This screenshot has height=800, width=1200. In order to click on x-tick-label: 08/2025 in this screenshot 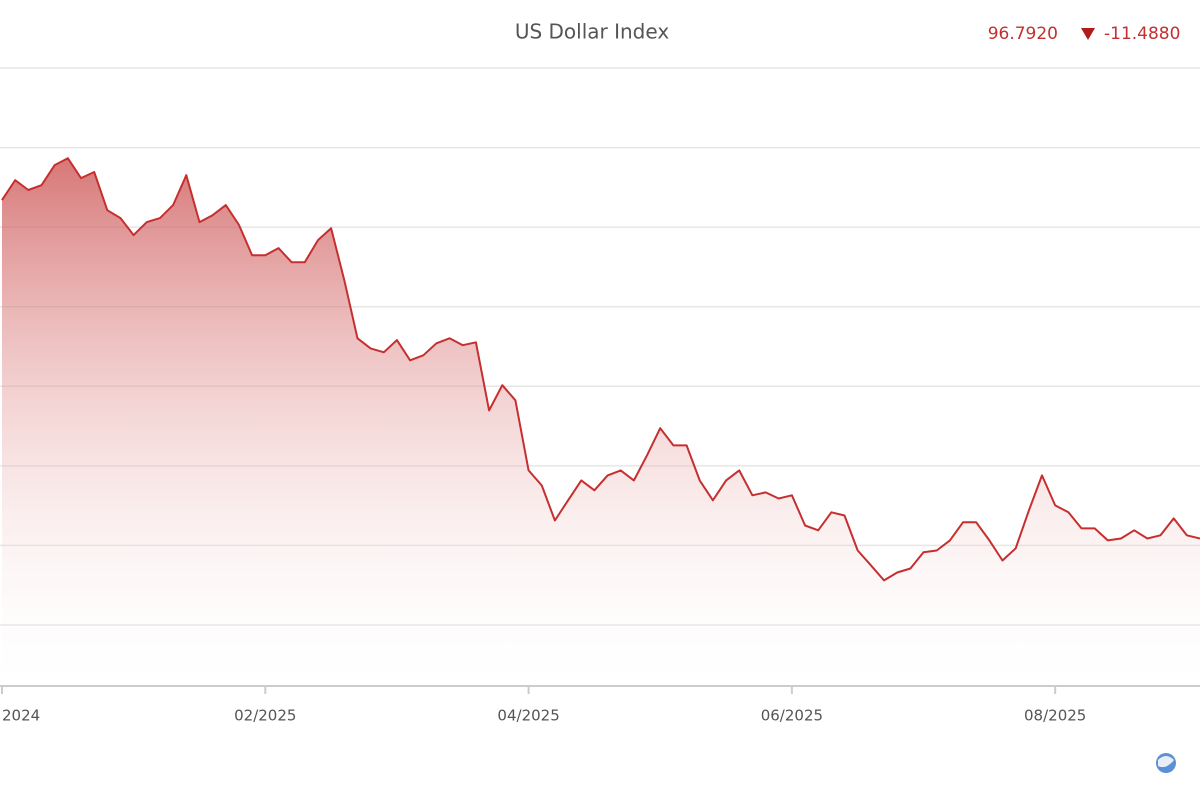, I will do `click(1055, 716)`.